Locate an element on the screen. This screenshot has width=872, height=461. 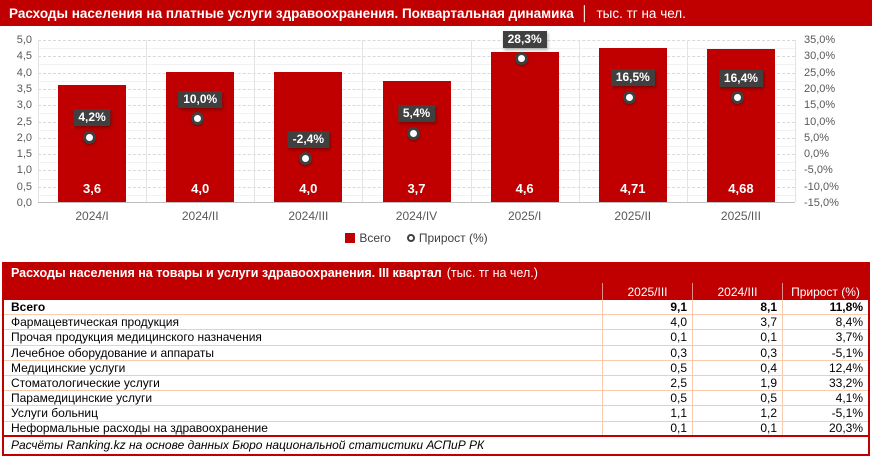
y-axis-left-tick: 0,5 is located at coordinates (24, 186).